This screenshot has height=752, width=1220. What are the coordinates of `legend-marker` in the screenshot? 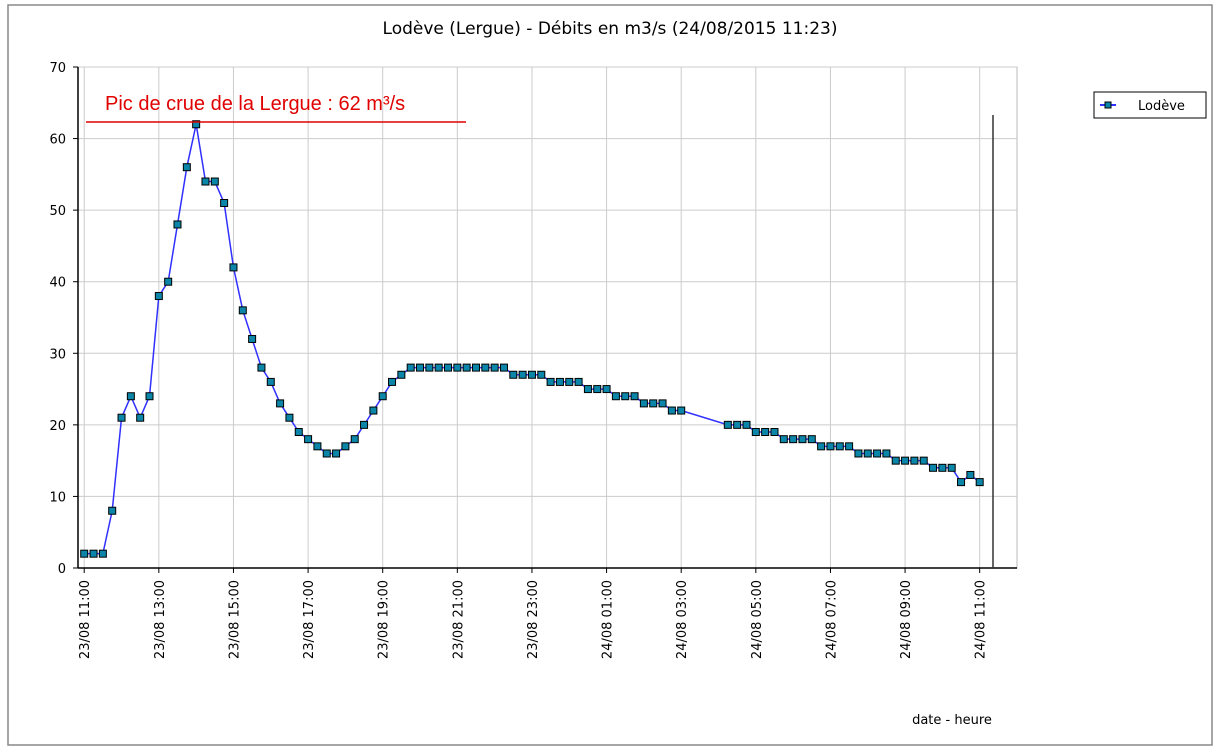 It's located at (1108, 105).